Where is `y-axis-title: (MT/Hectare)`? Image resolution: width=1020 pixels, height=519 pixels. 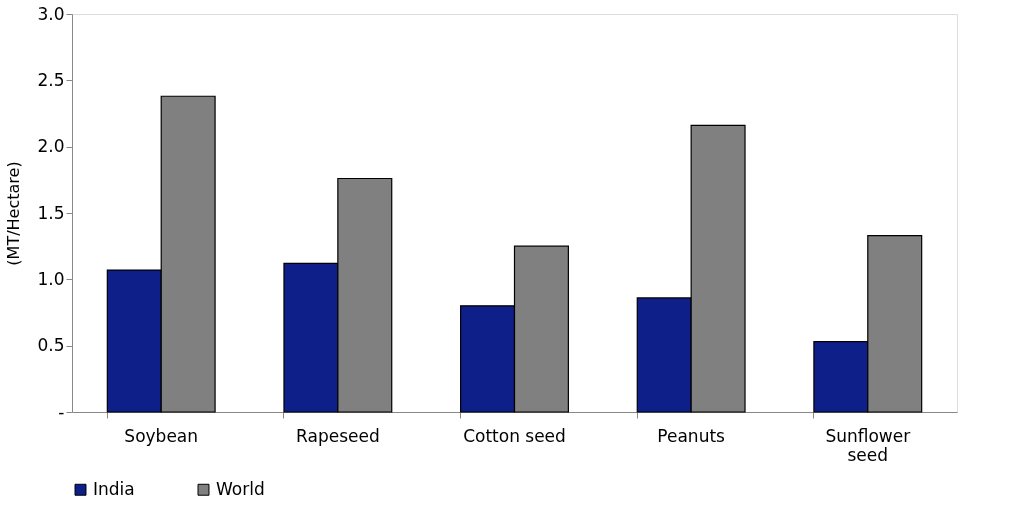
y-axis-title: (MT/Hectare) is located at coordinates (14, 213).